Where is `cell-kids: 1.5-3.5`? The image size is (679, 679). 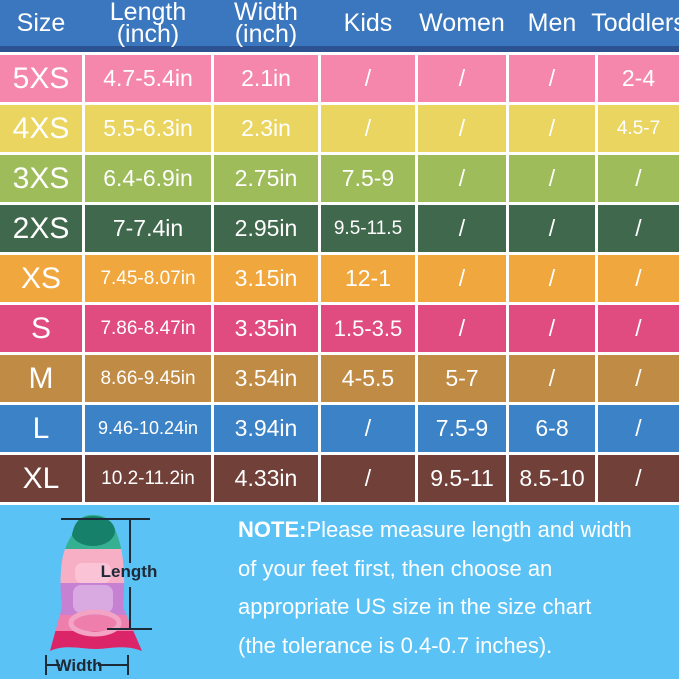
cell-kids: 1.5-3.5 is located at coordinates (368, 328).